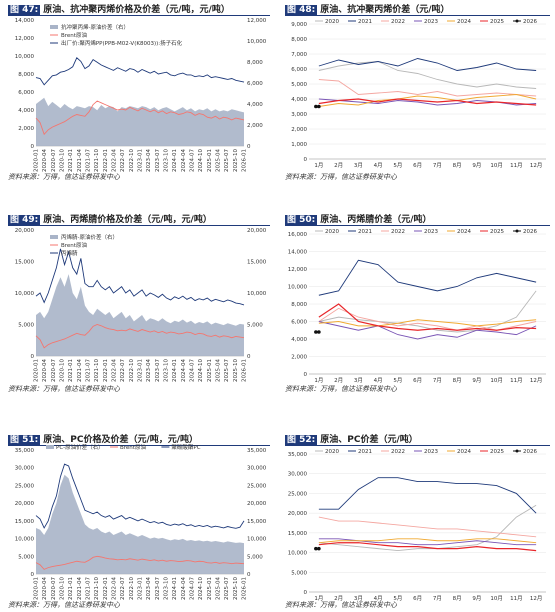 The image size is (555, 612). I want to click on legend-label: 2023, so click(431, 232).